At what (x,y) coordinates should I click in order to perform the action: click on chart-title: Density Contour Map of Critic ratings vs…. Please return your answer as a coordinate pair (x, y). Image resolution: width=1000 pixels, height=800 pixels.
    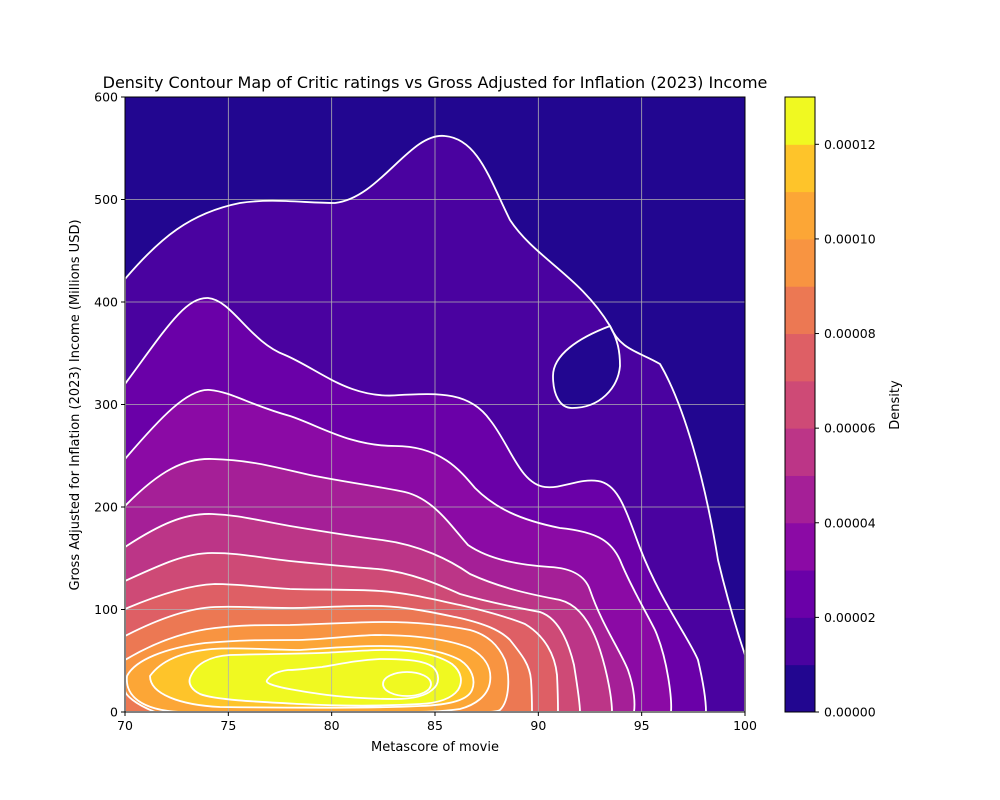
    Looking at the image, I should click on (435, 82).